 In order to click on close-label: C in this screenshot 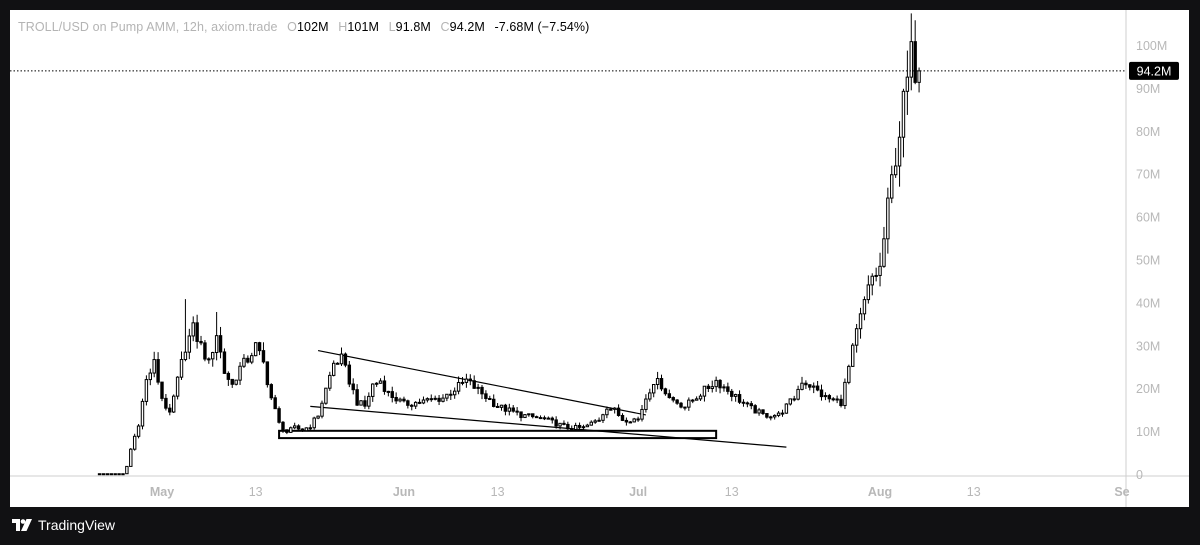, I will do `click(445, 27)`.